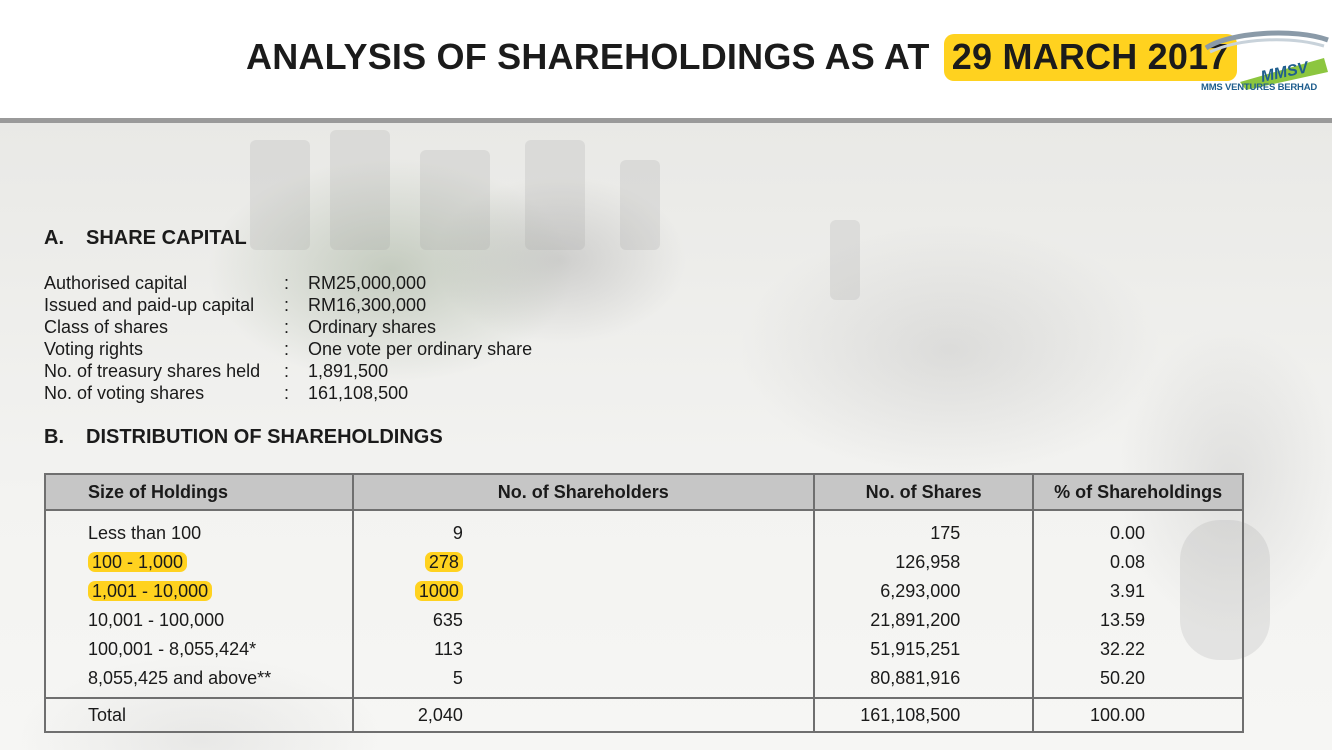 Image resolution: width=1332 pixels, height=750 pixels. What do you see at coordinates (644, 591) in the screenshot?
I see `table-row: 1,001 - 10,000 1000 6,293,000 3.91` at bounding box center [644, 591].